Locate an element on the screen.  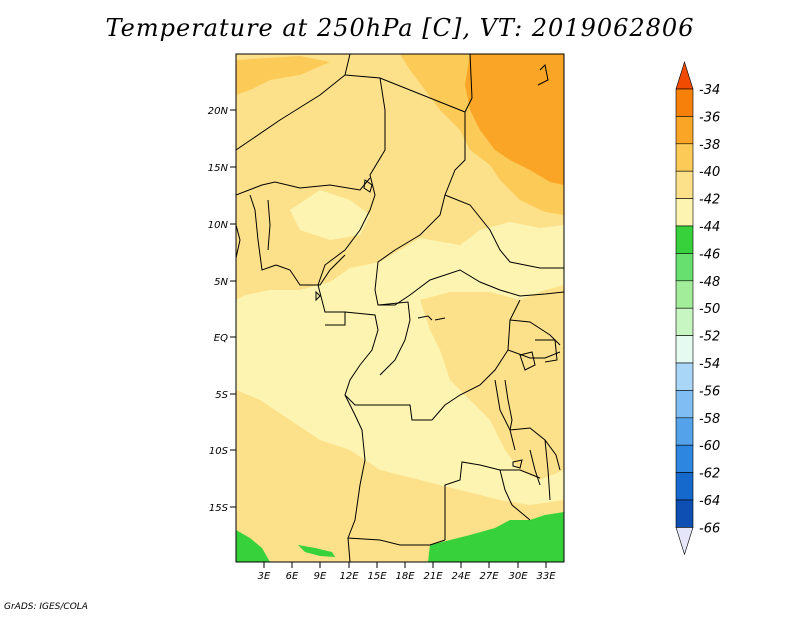
colorbar-label: -36 is located at coordinates (709, 117).